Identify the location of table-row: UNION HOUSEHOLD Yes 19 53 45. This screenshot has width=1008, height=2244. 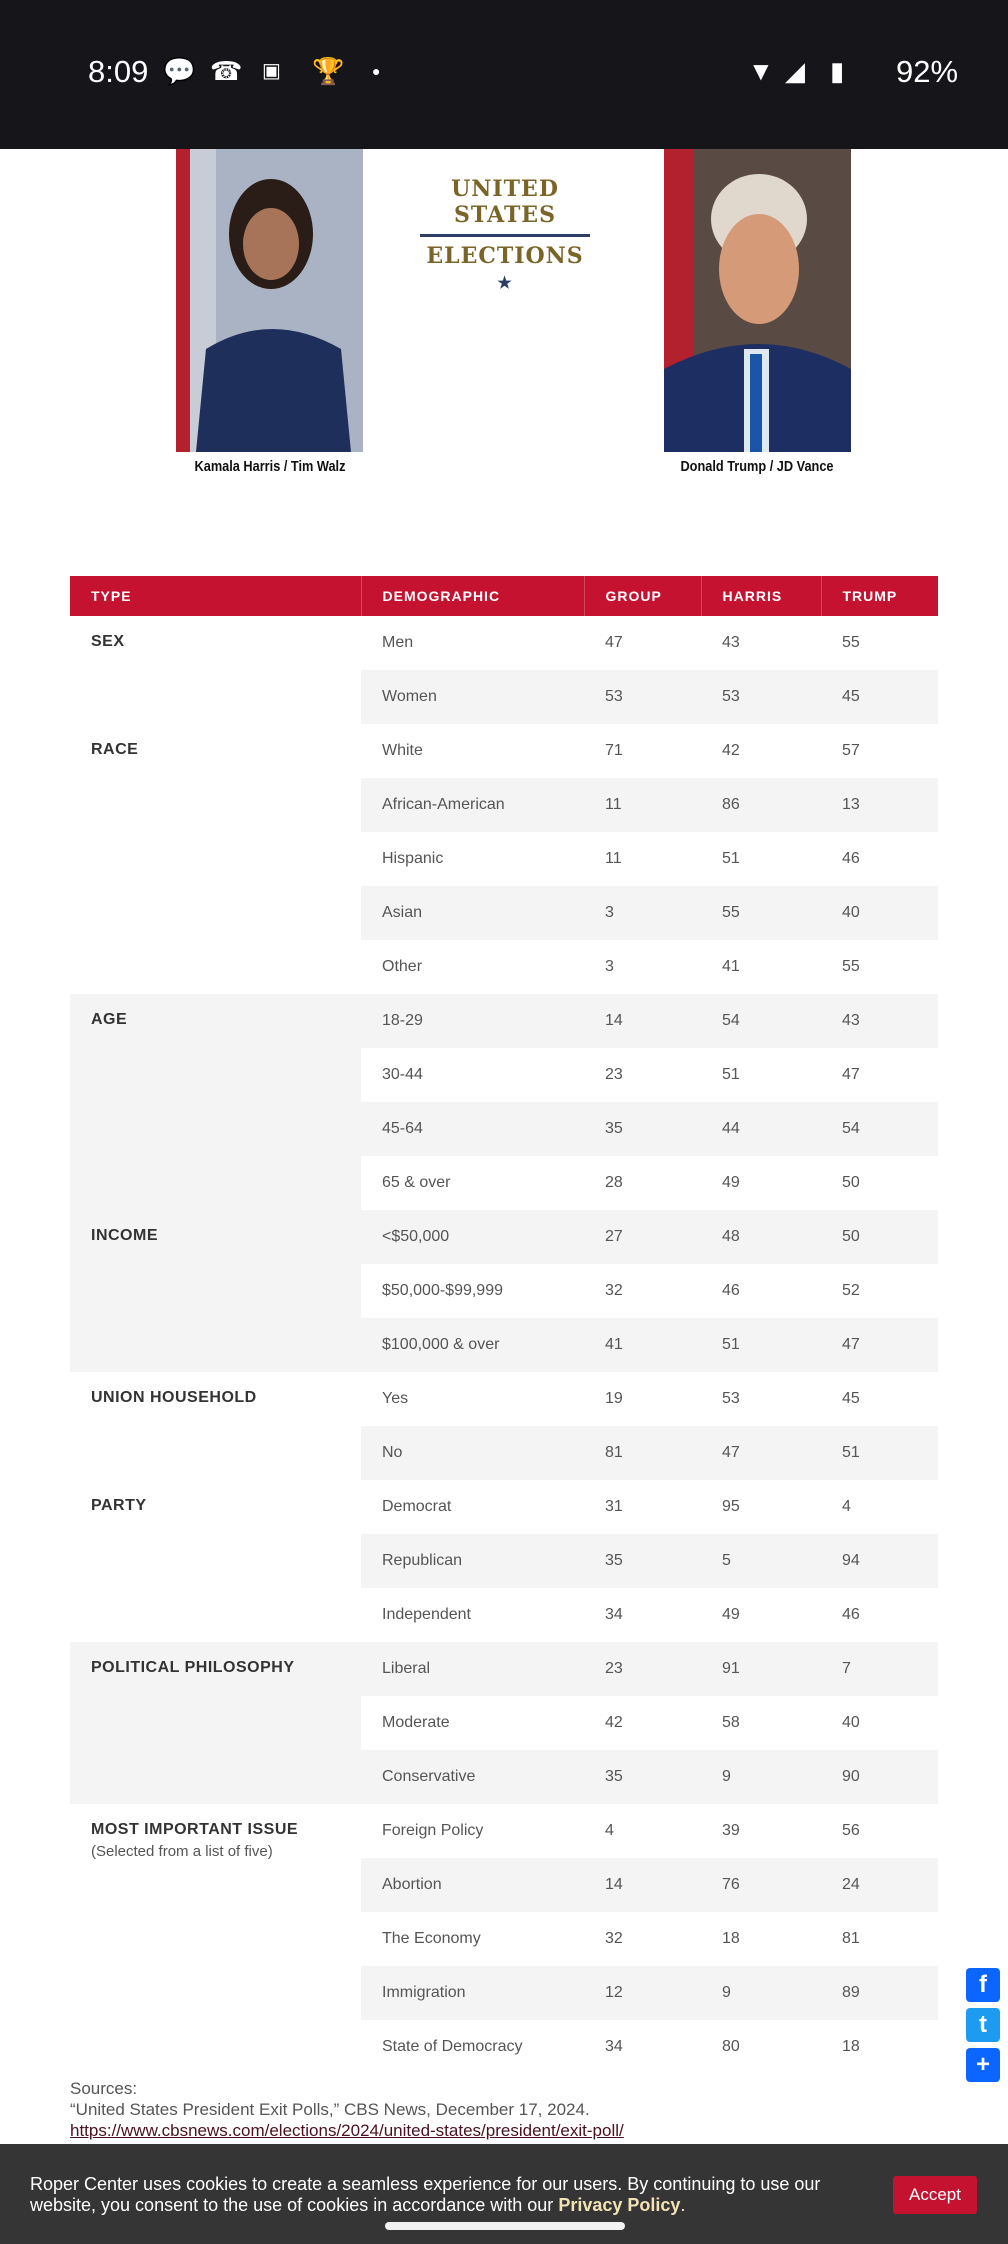
(504, 1426).